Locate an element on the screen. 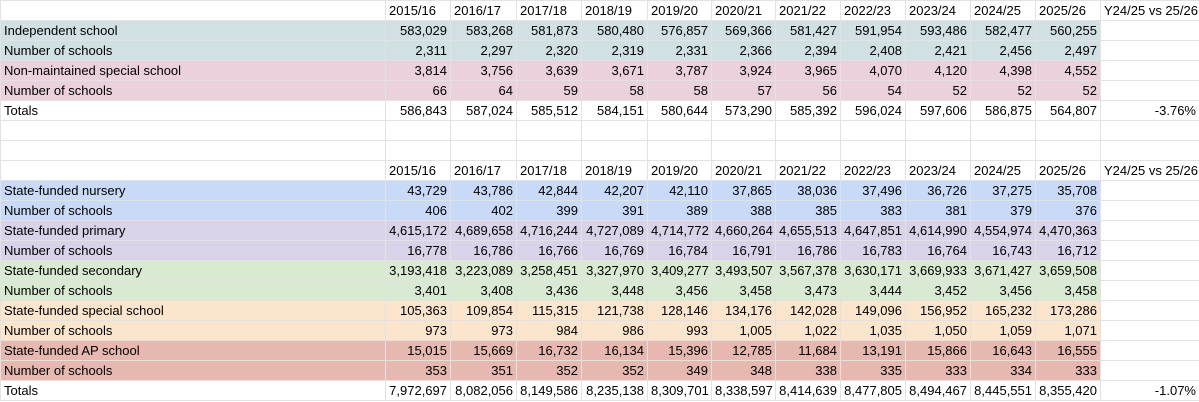  value-cell: 2,311 is located at coordinates (418, 50).